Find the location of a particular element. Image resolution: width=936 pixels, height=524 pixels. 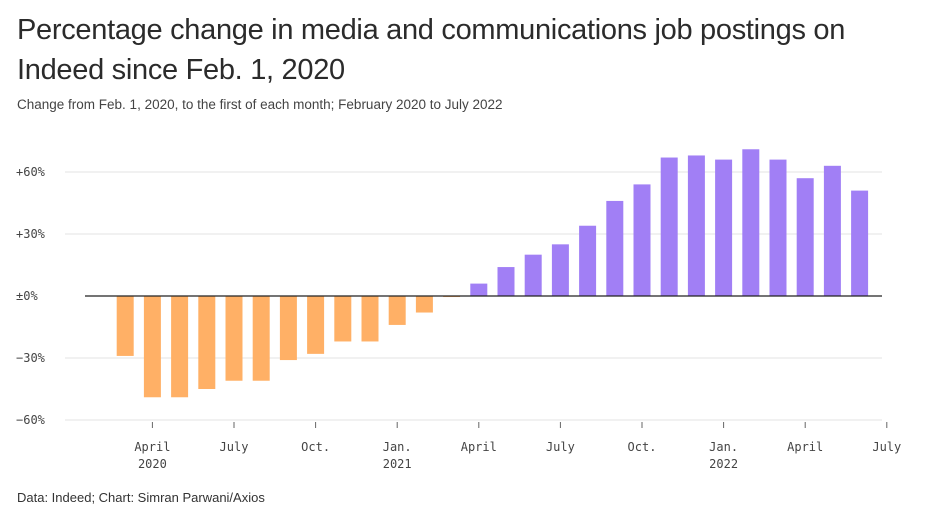

bar-apr-2020 is located at coordinates (152, 347).